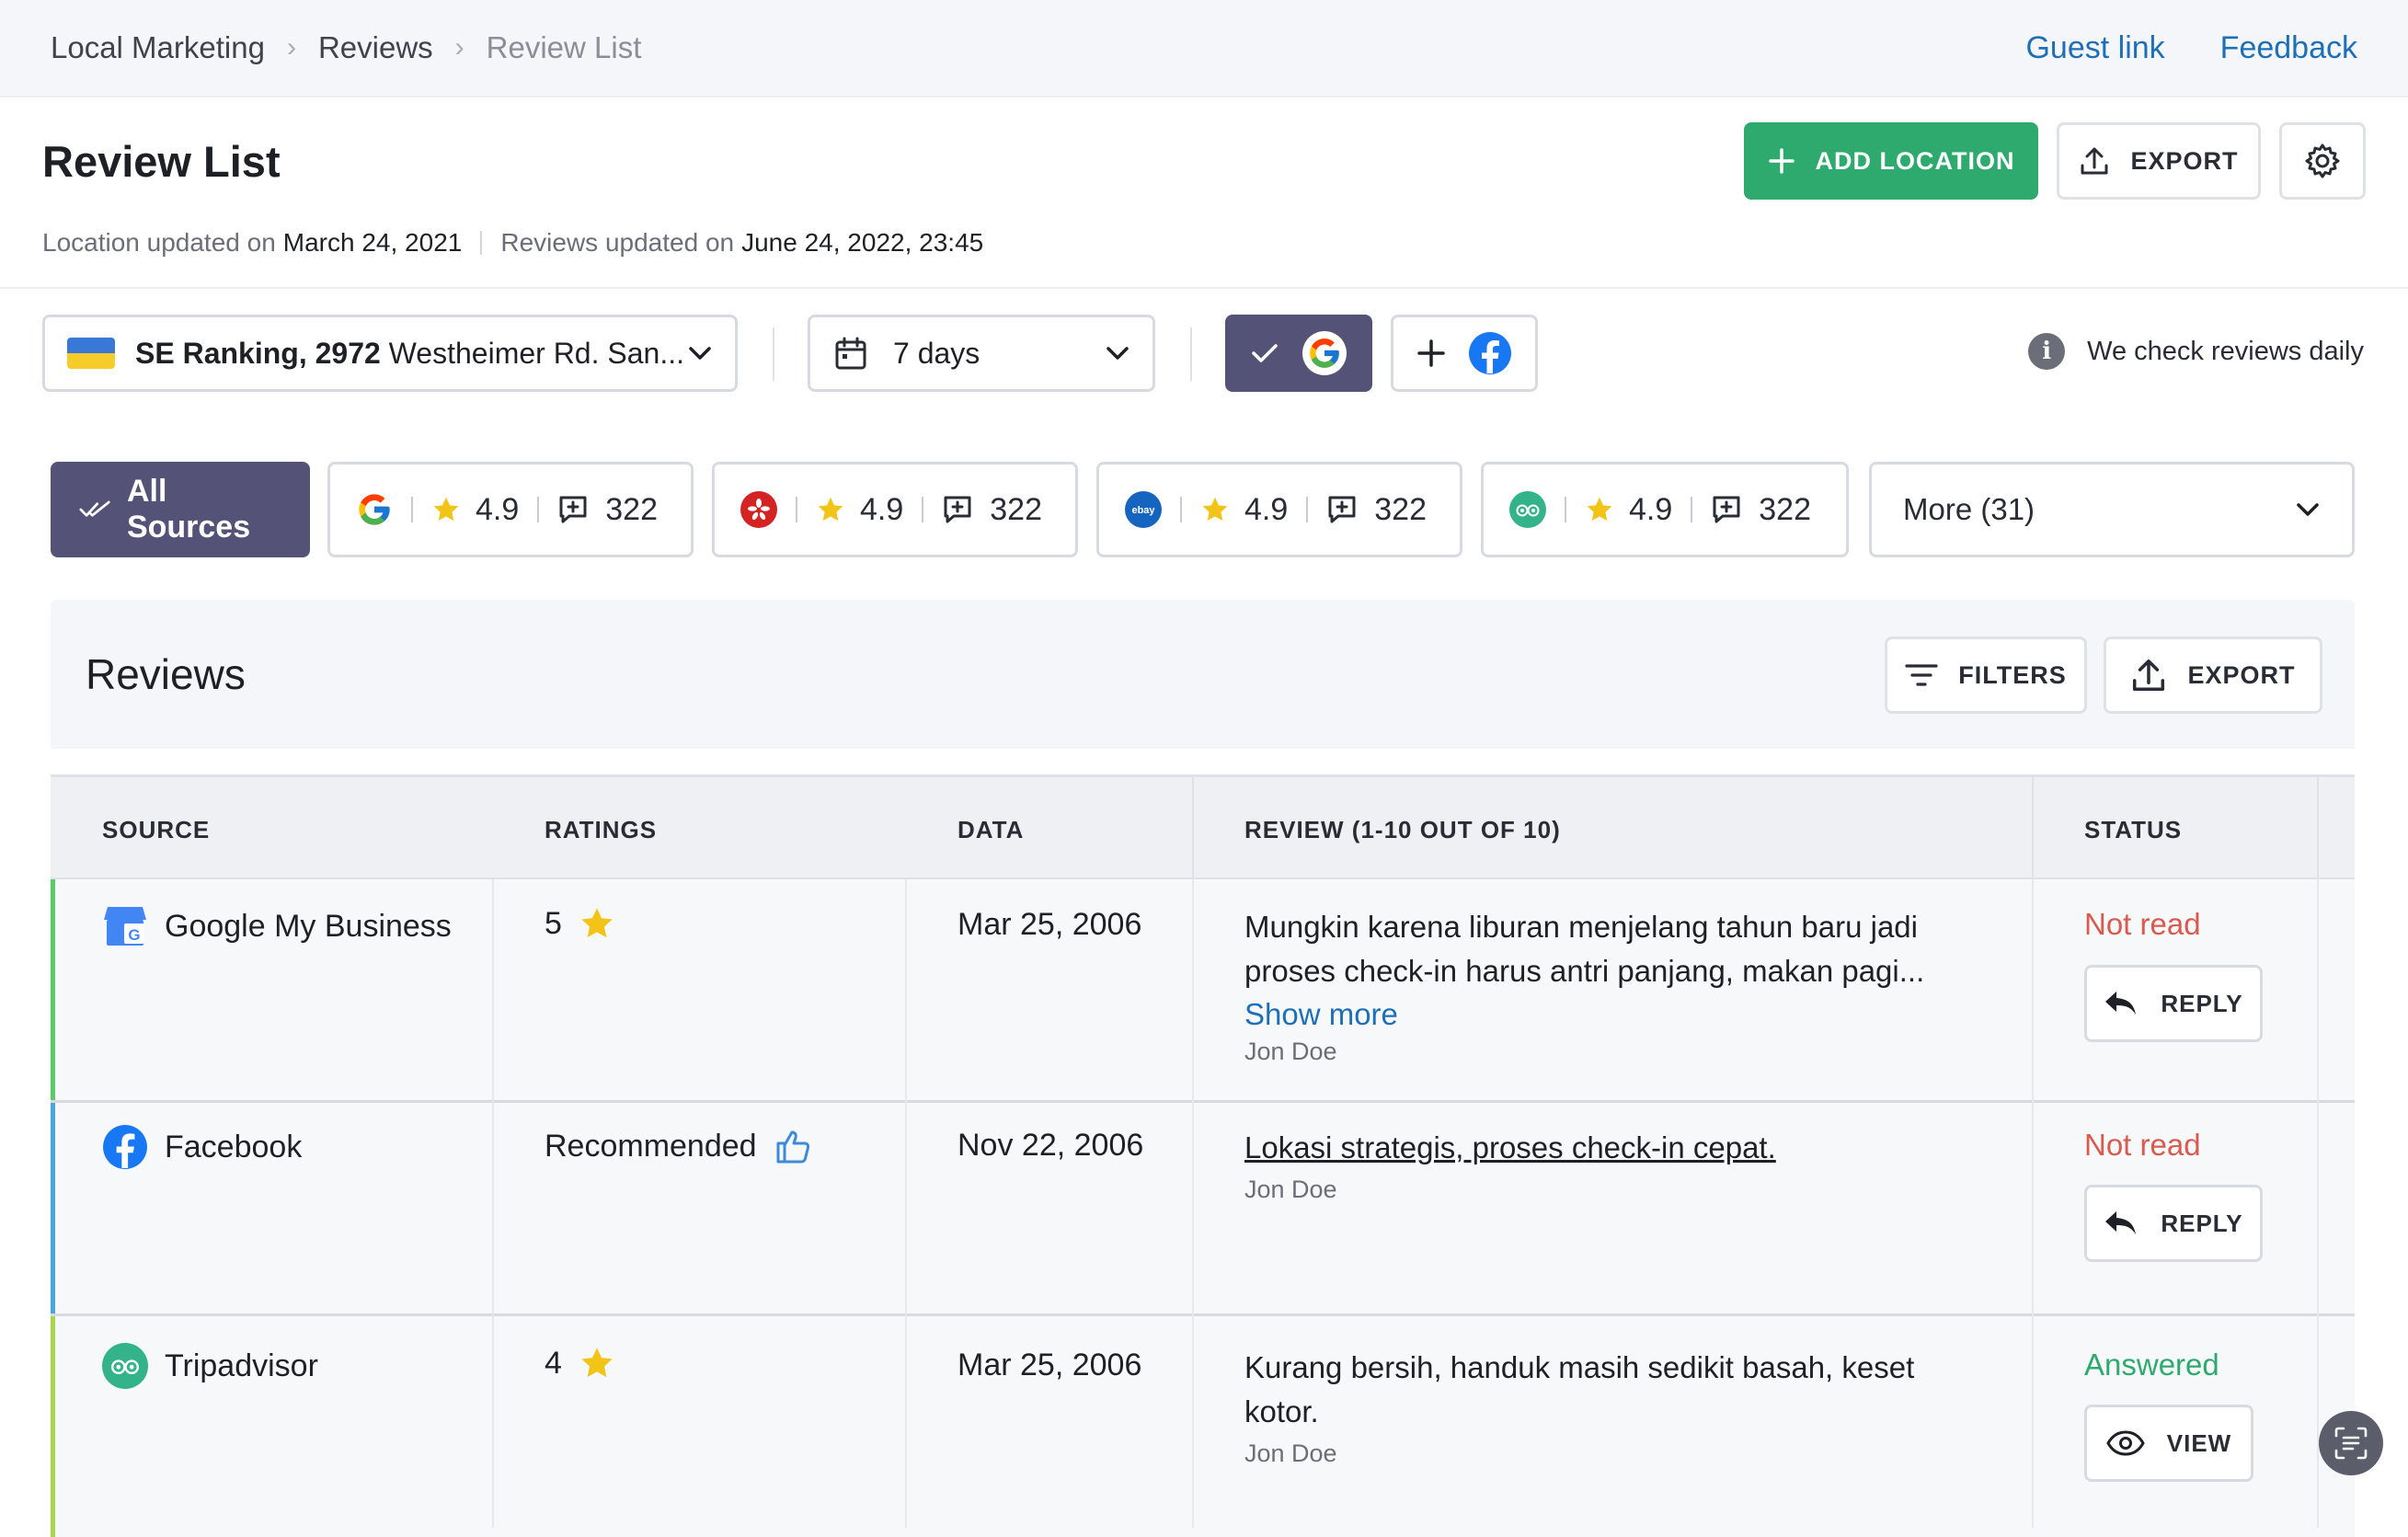  What do you see at coordinates (553, 1363) in the screenshot?
I see `rating-value: 4` at bounding box center [553, 1363].